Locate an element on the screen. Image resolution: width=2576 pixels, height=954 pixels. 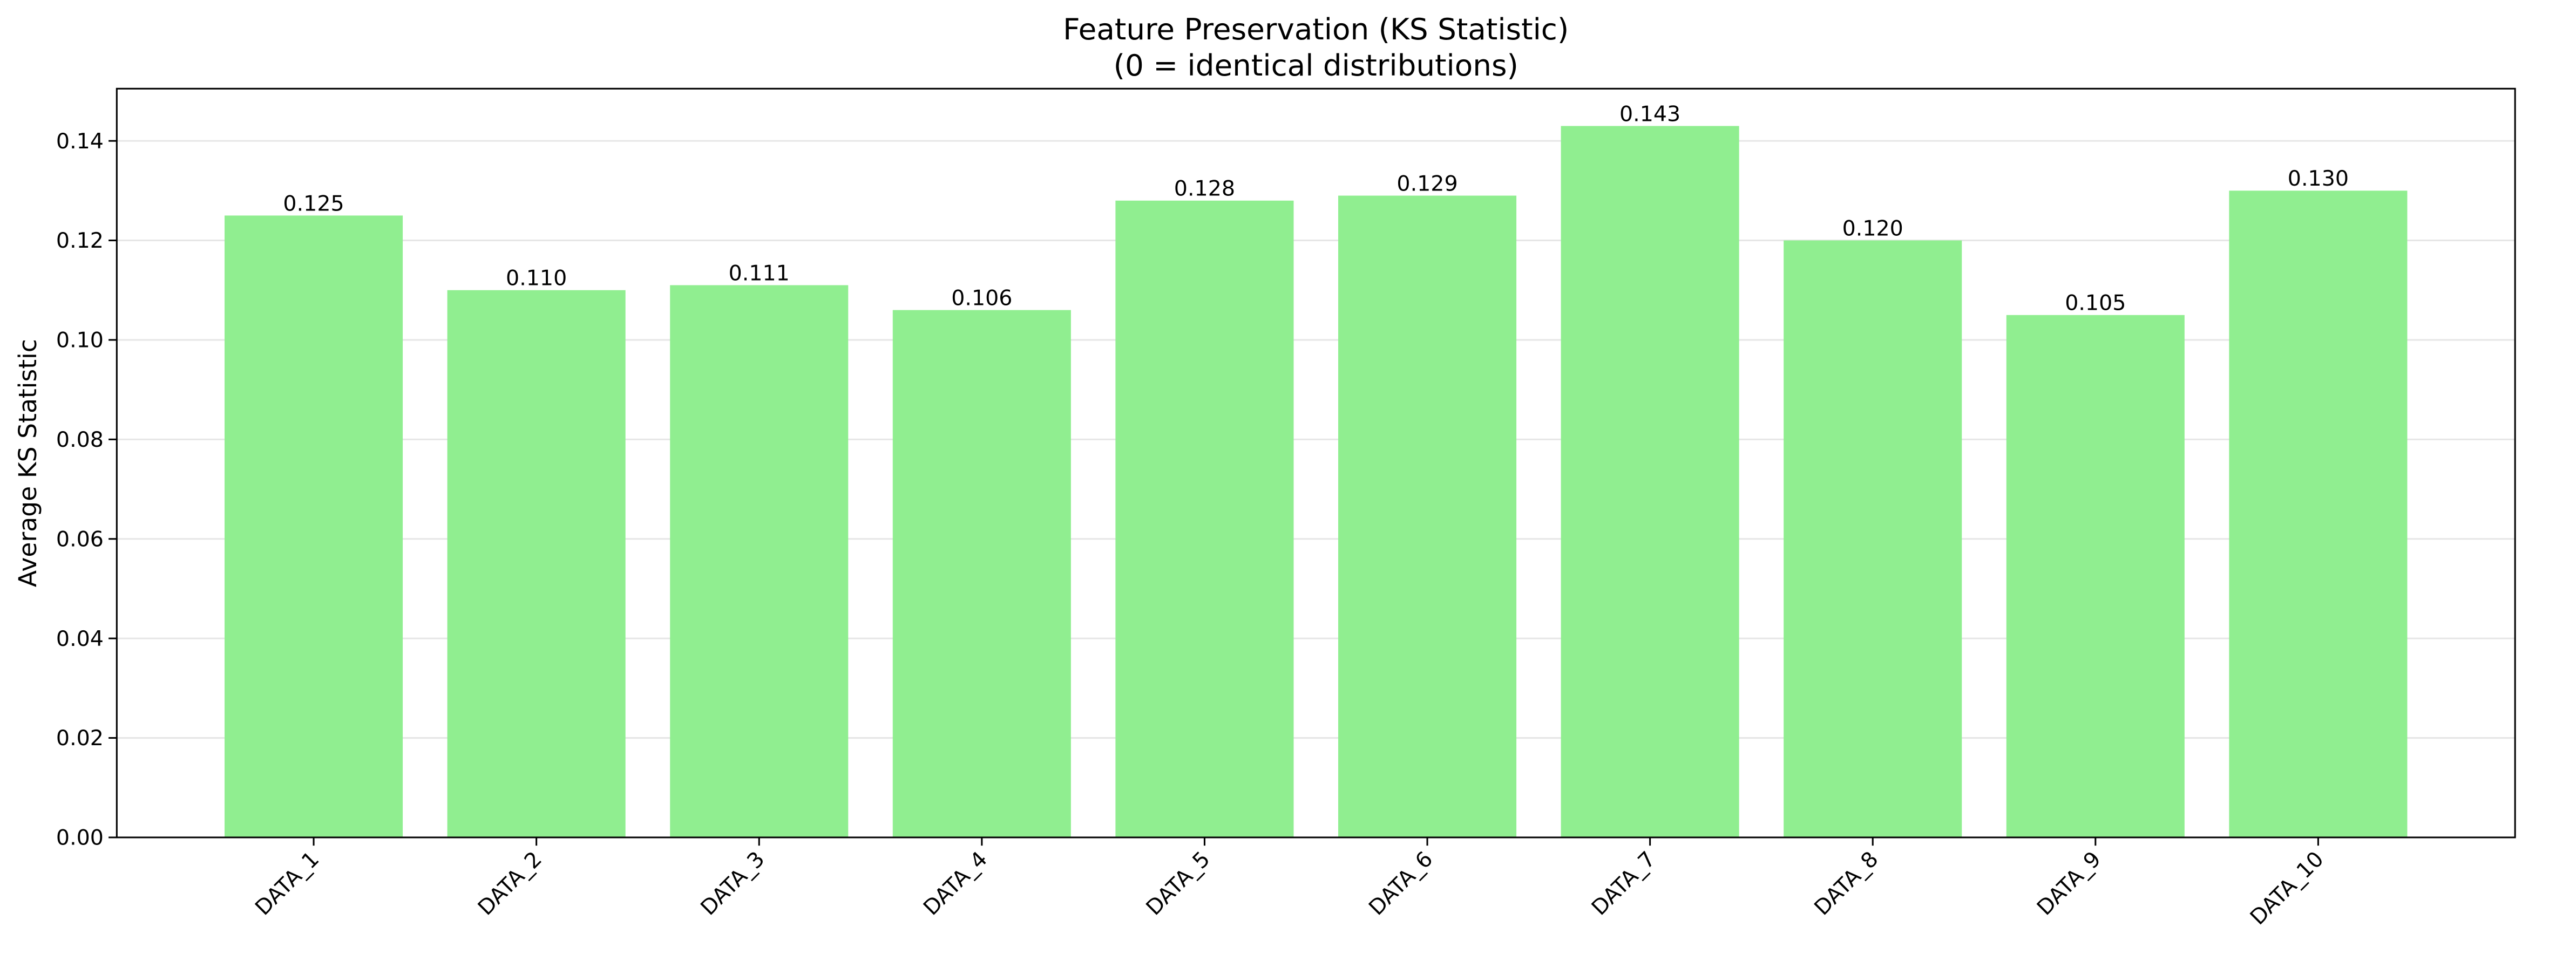
value-label: 0.143 is located at coordinates (1649, 113).